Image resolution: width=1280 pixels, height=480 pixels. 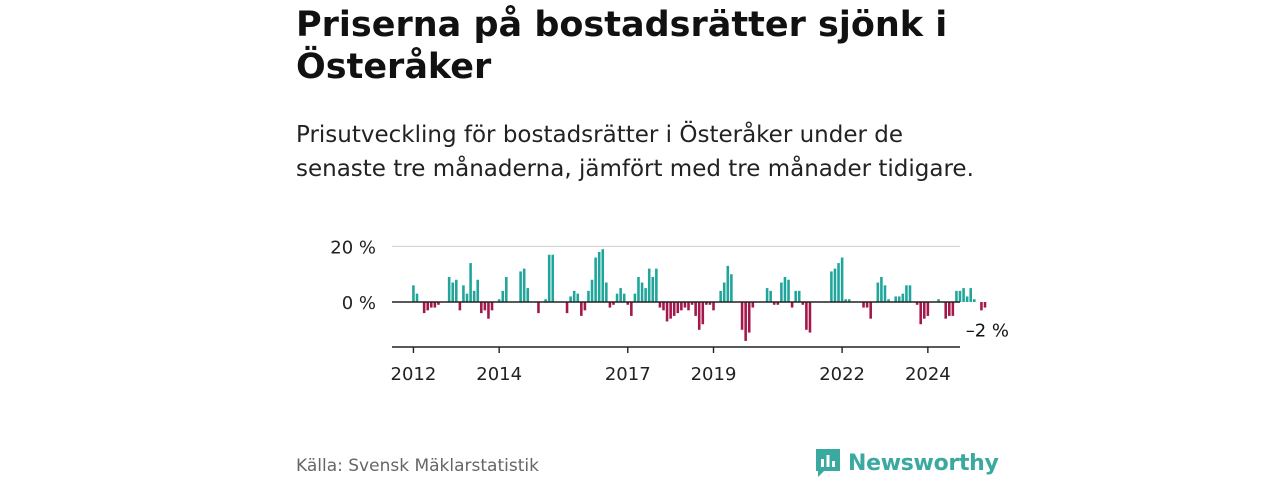 What do you see at coordinates (499, 374) in the screenshot?
I see `x-tick-label: 2014` at bounding box center [499, 374].